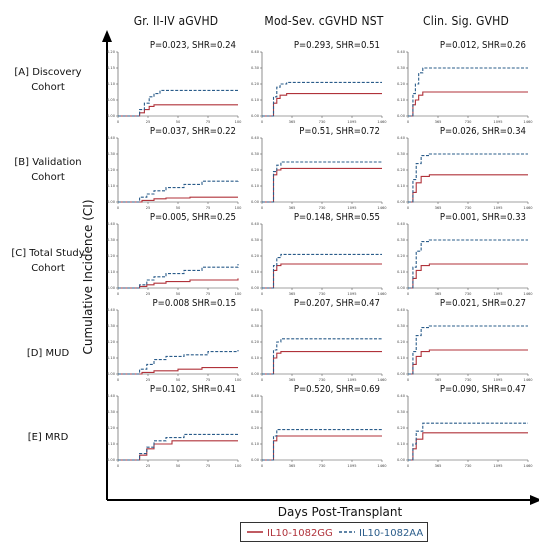  I want to click on panel-annotation: P=0.293, SHR=0.51, so click(337, 45).